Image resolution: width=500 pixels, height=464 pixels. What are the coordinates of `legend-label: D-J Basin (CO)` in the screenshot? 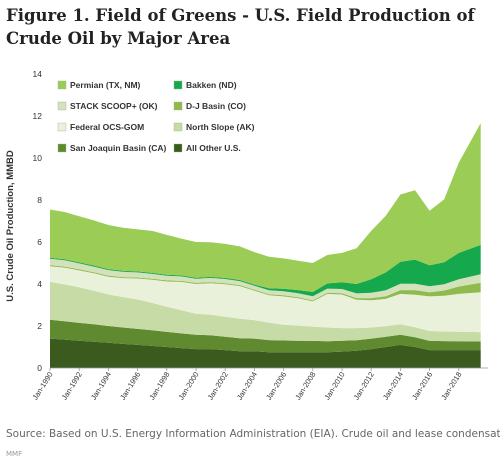 It's located at (216, 106).